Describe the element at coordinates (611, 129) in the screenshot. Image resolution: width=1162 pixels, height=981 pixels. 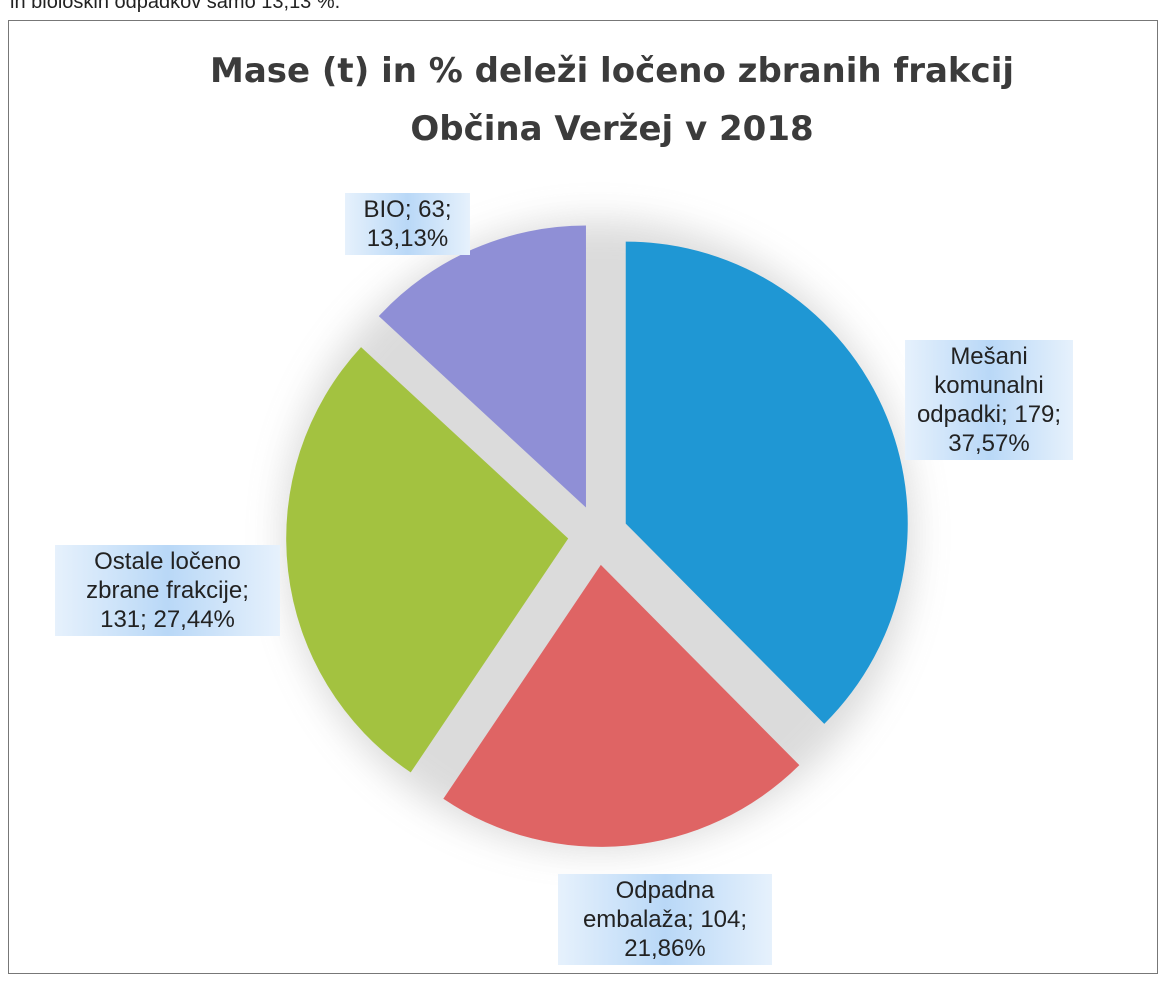
I see `chart-subtitle: Občina Veržej v 2018` at that location.